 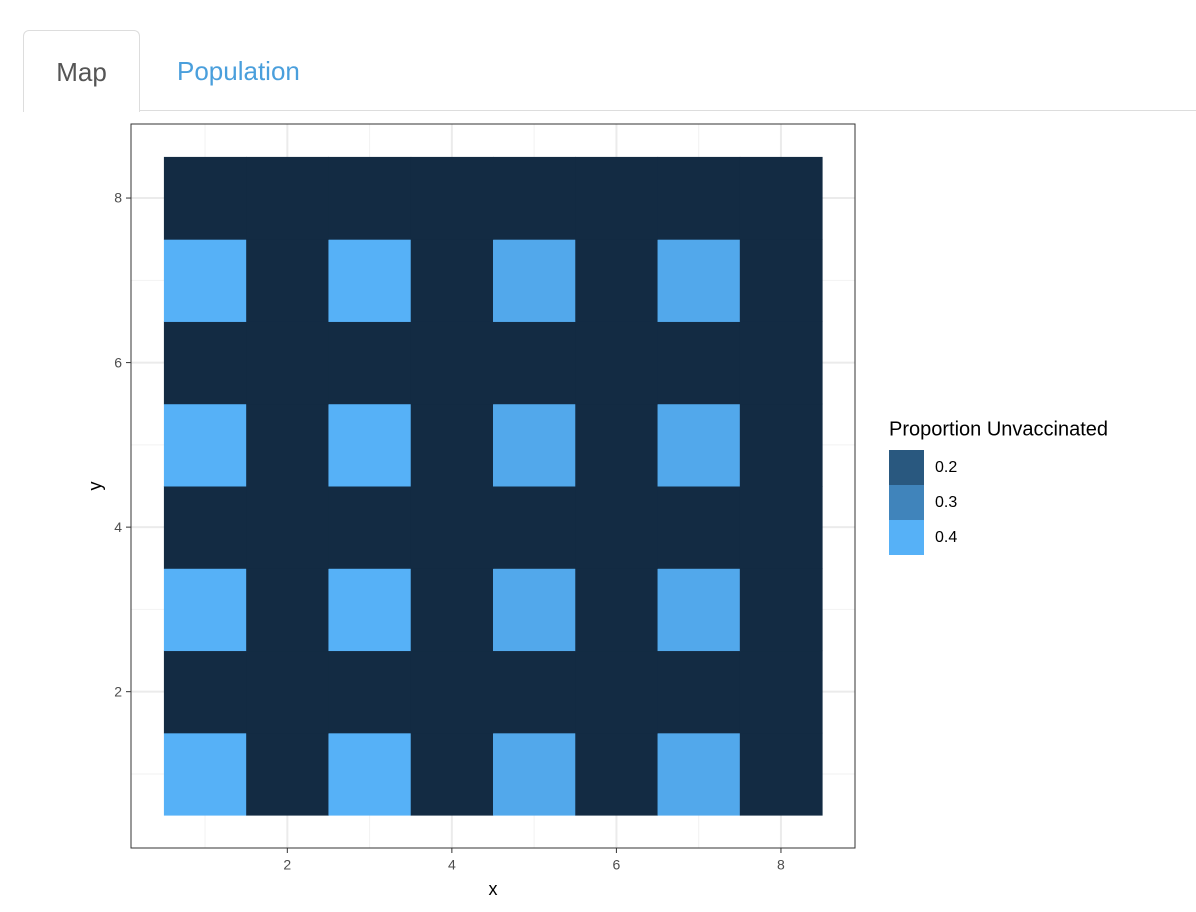 What do you see at coordinates (118, 527) in the screenshot?
I see `y-tick-label: 4` at bounding box center [118, 527].